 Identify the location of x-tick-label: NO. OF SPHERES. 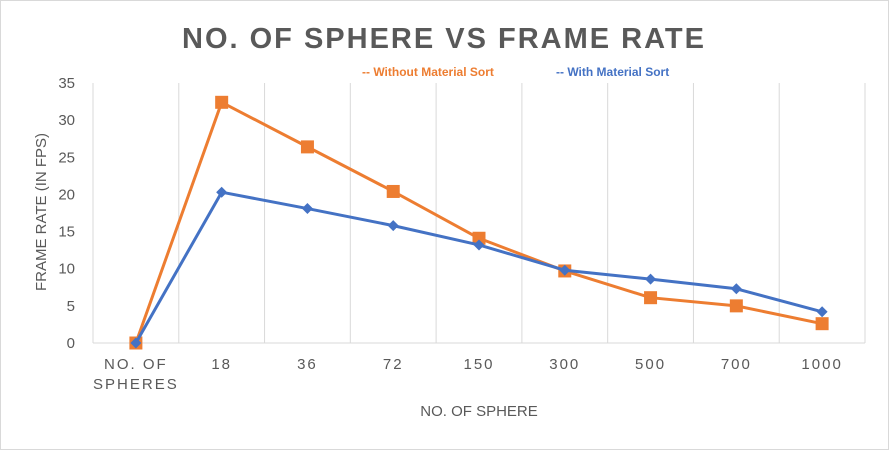
(136, 374).